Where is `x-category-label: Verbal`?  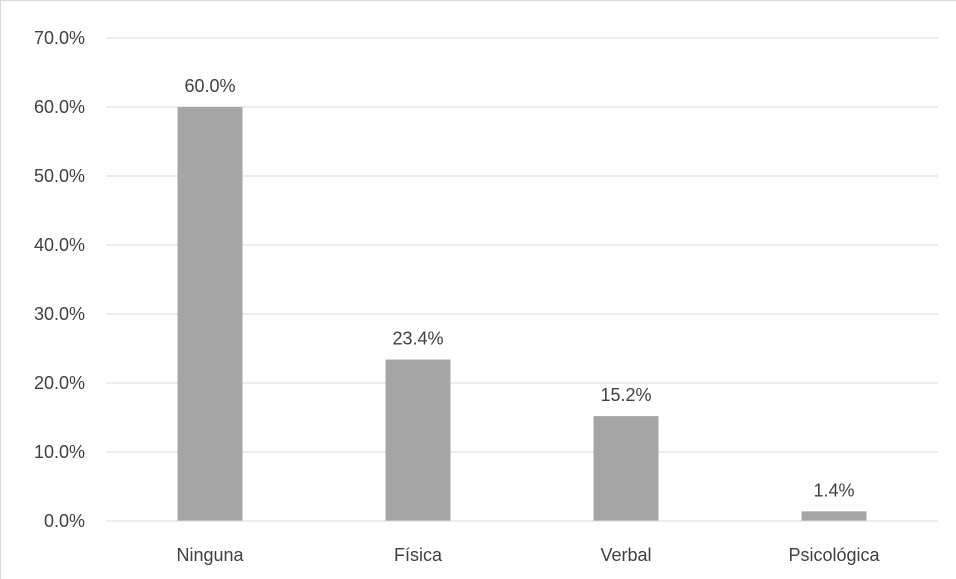 x-category-label: Verbal is located at coordinates (625, 555).